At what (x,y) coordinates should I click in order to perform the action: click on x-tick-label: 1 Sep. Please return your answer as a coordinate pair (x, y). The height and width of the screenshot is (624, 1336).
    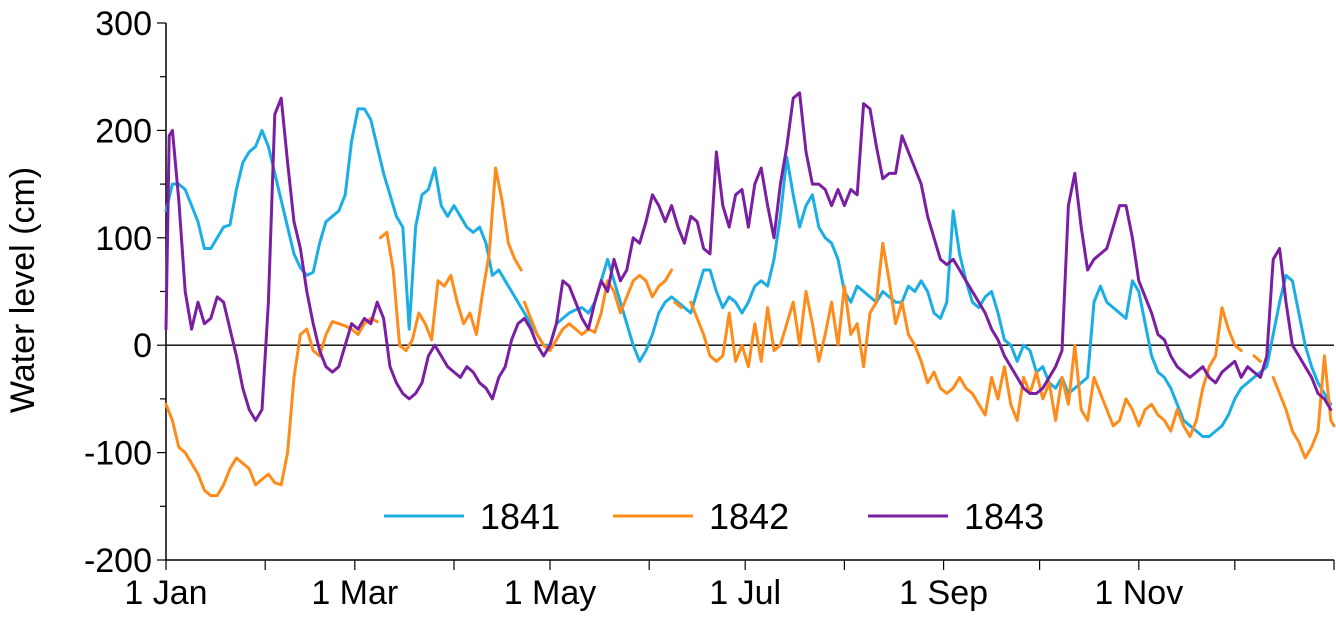
    Looking at the image, I should click on (943, 593).